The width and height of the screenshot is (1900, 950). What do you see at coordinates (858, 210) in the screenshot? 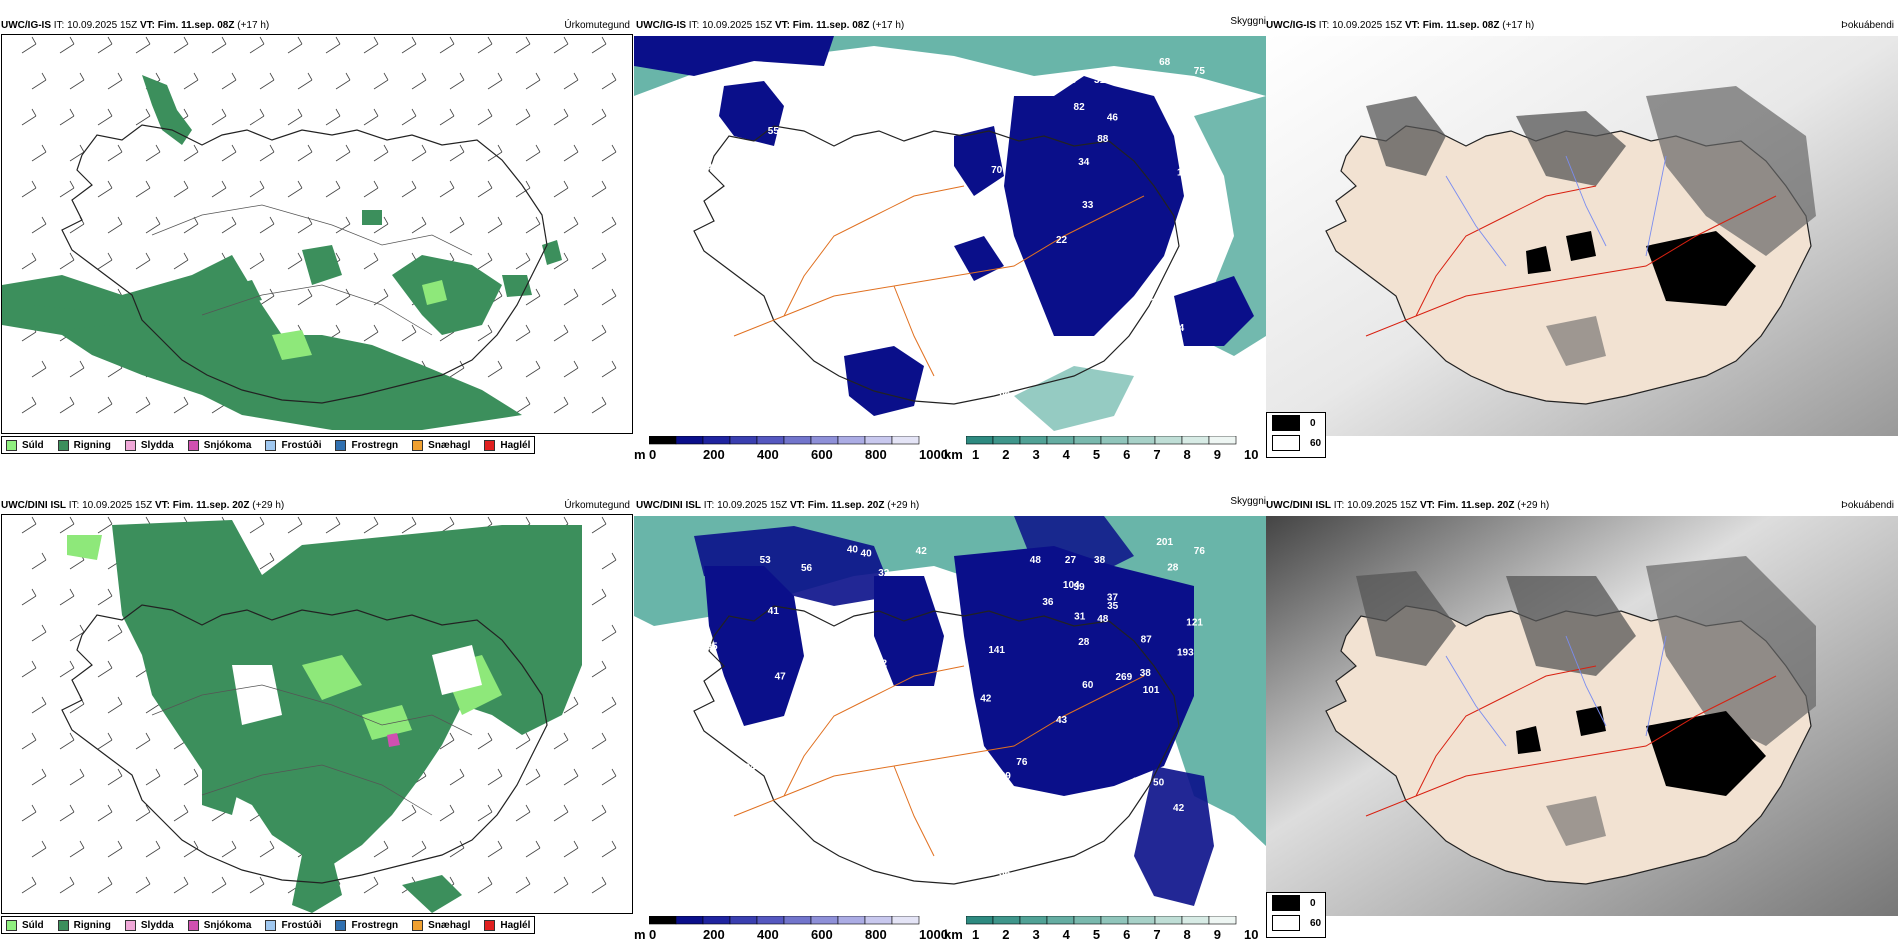
I see `cloud-base-label: 34` at bounding box center [858, 210].